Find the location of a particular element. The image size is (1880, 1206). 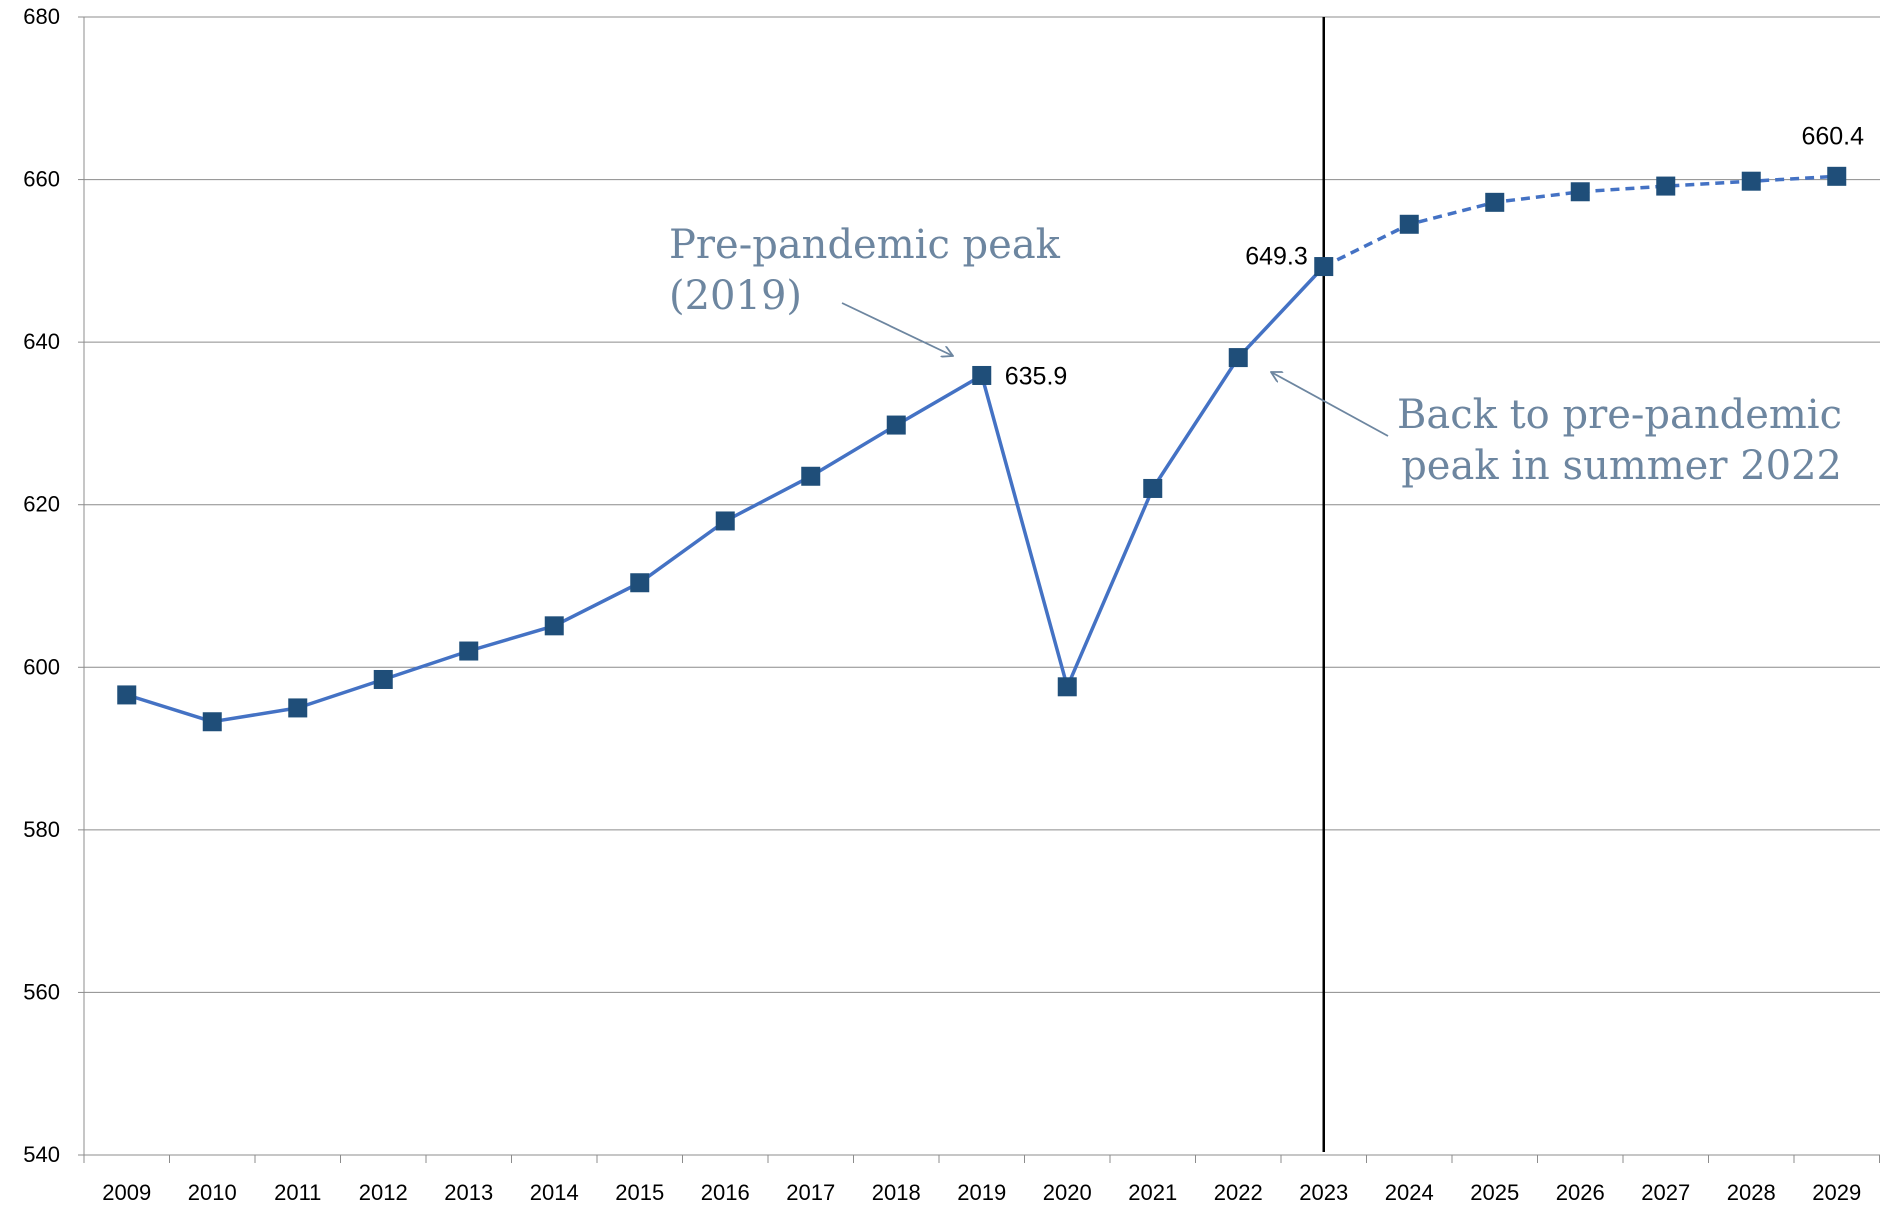

x-tick-label: 2027 is located at coordinates (1665, 1192).